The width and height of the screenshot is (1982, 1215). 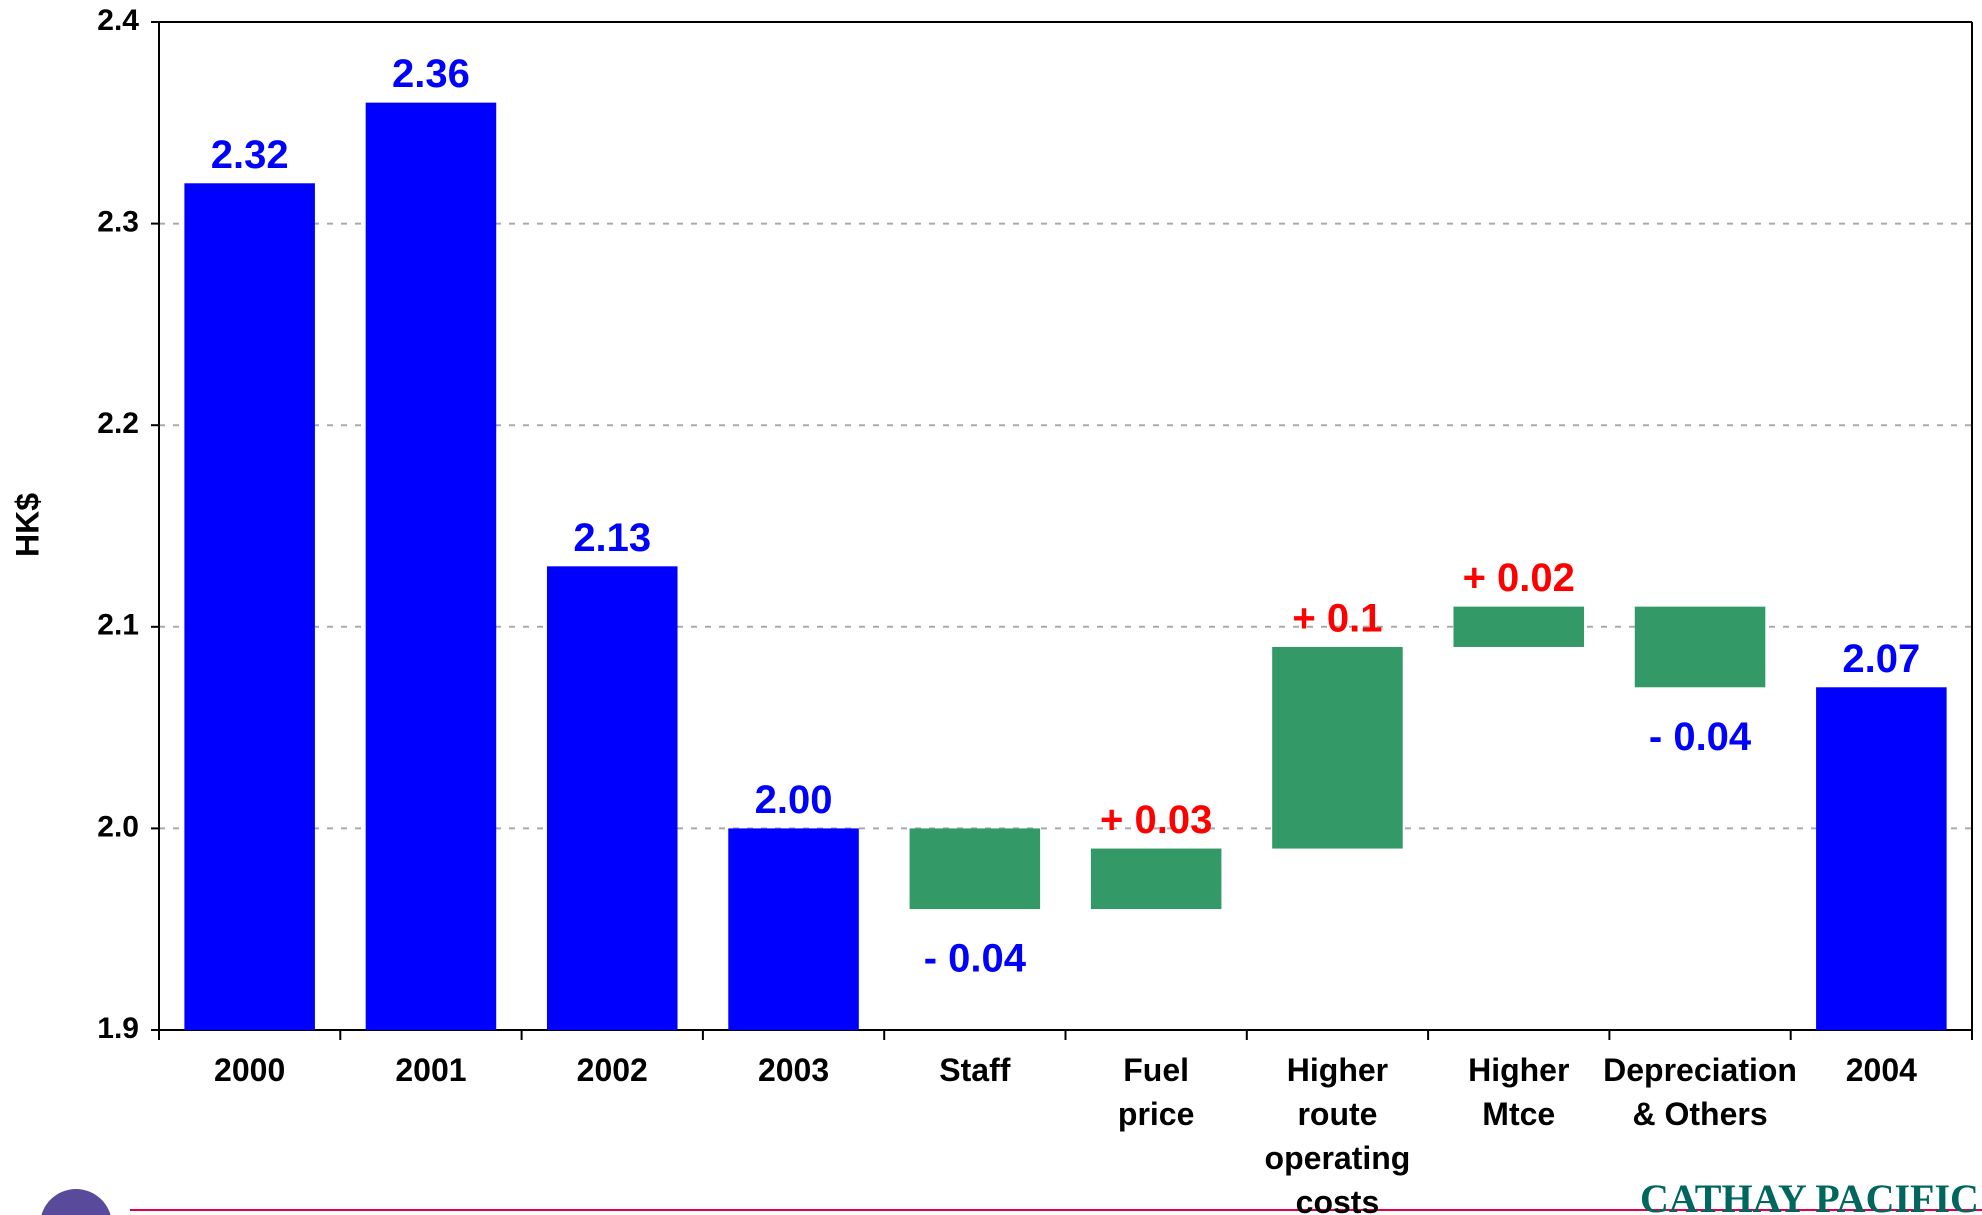 I want to click on value-label: + 0.02, so click(x=1519, y=578).